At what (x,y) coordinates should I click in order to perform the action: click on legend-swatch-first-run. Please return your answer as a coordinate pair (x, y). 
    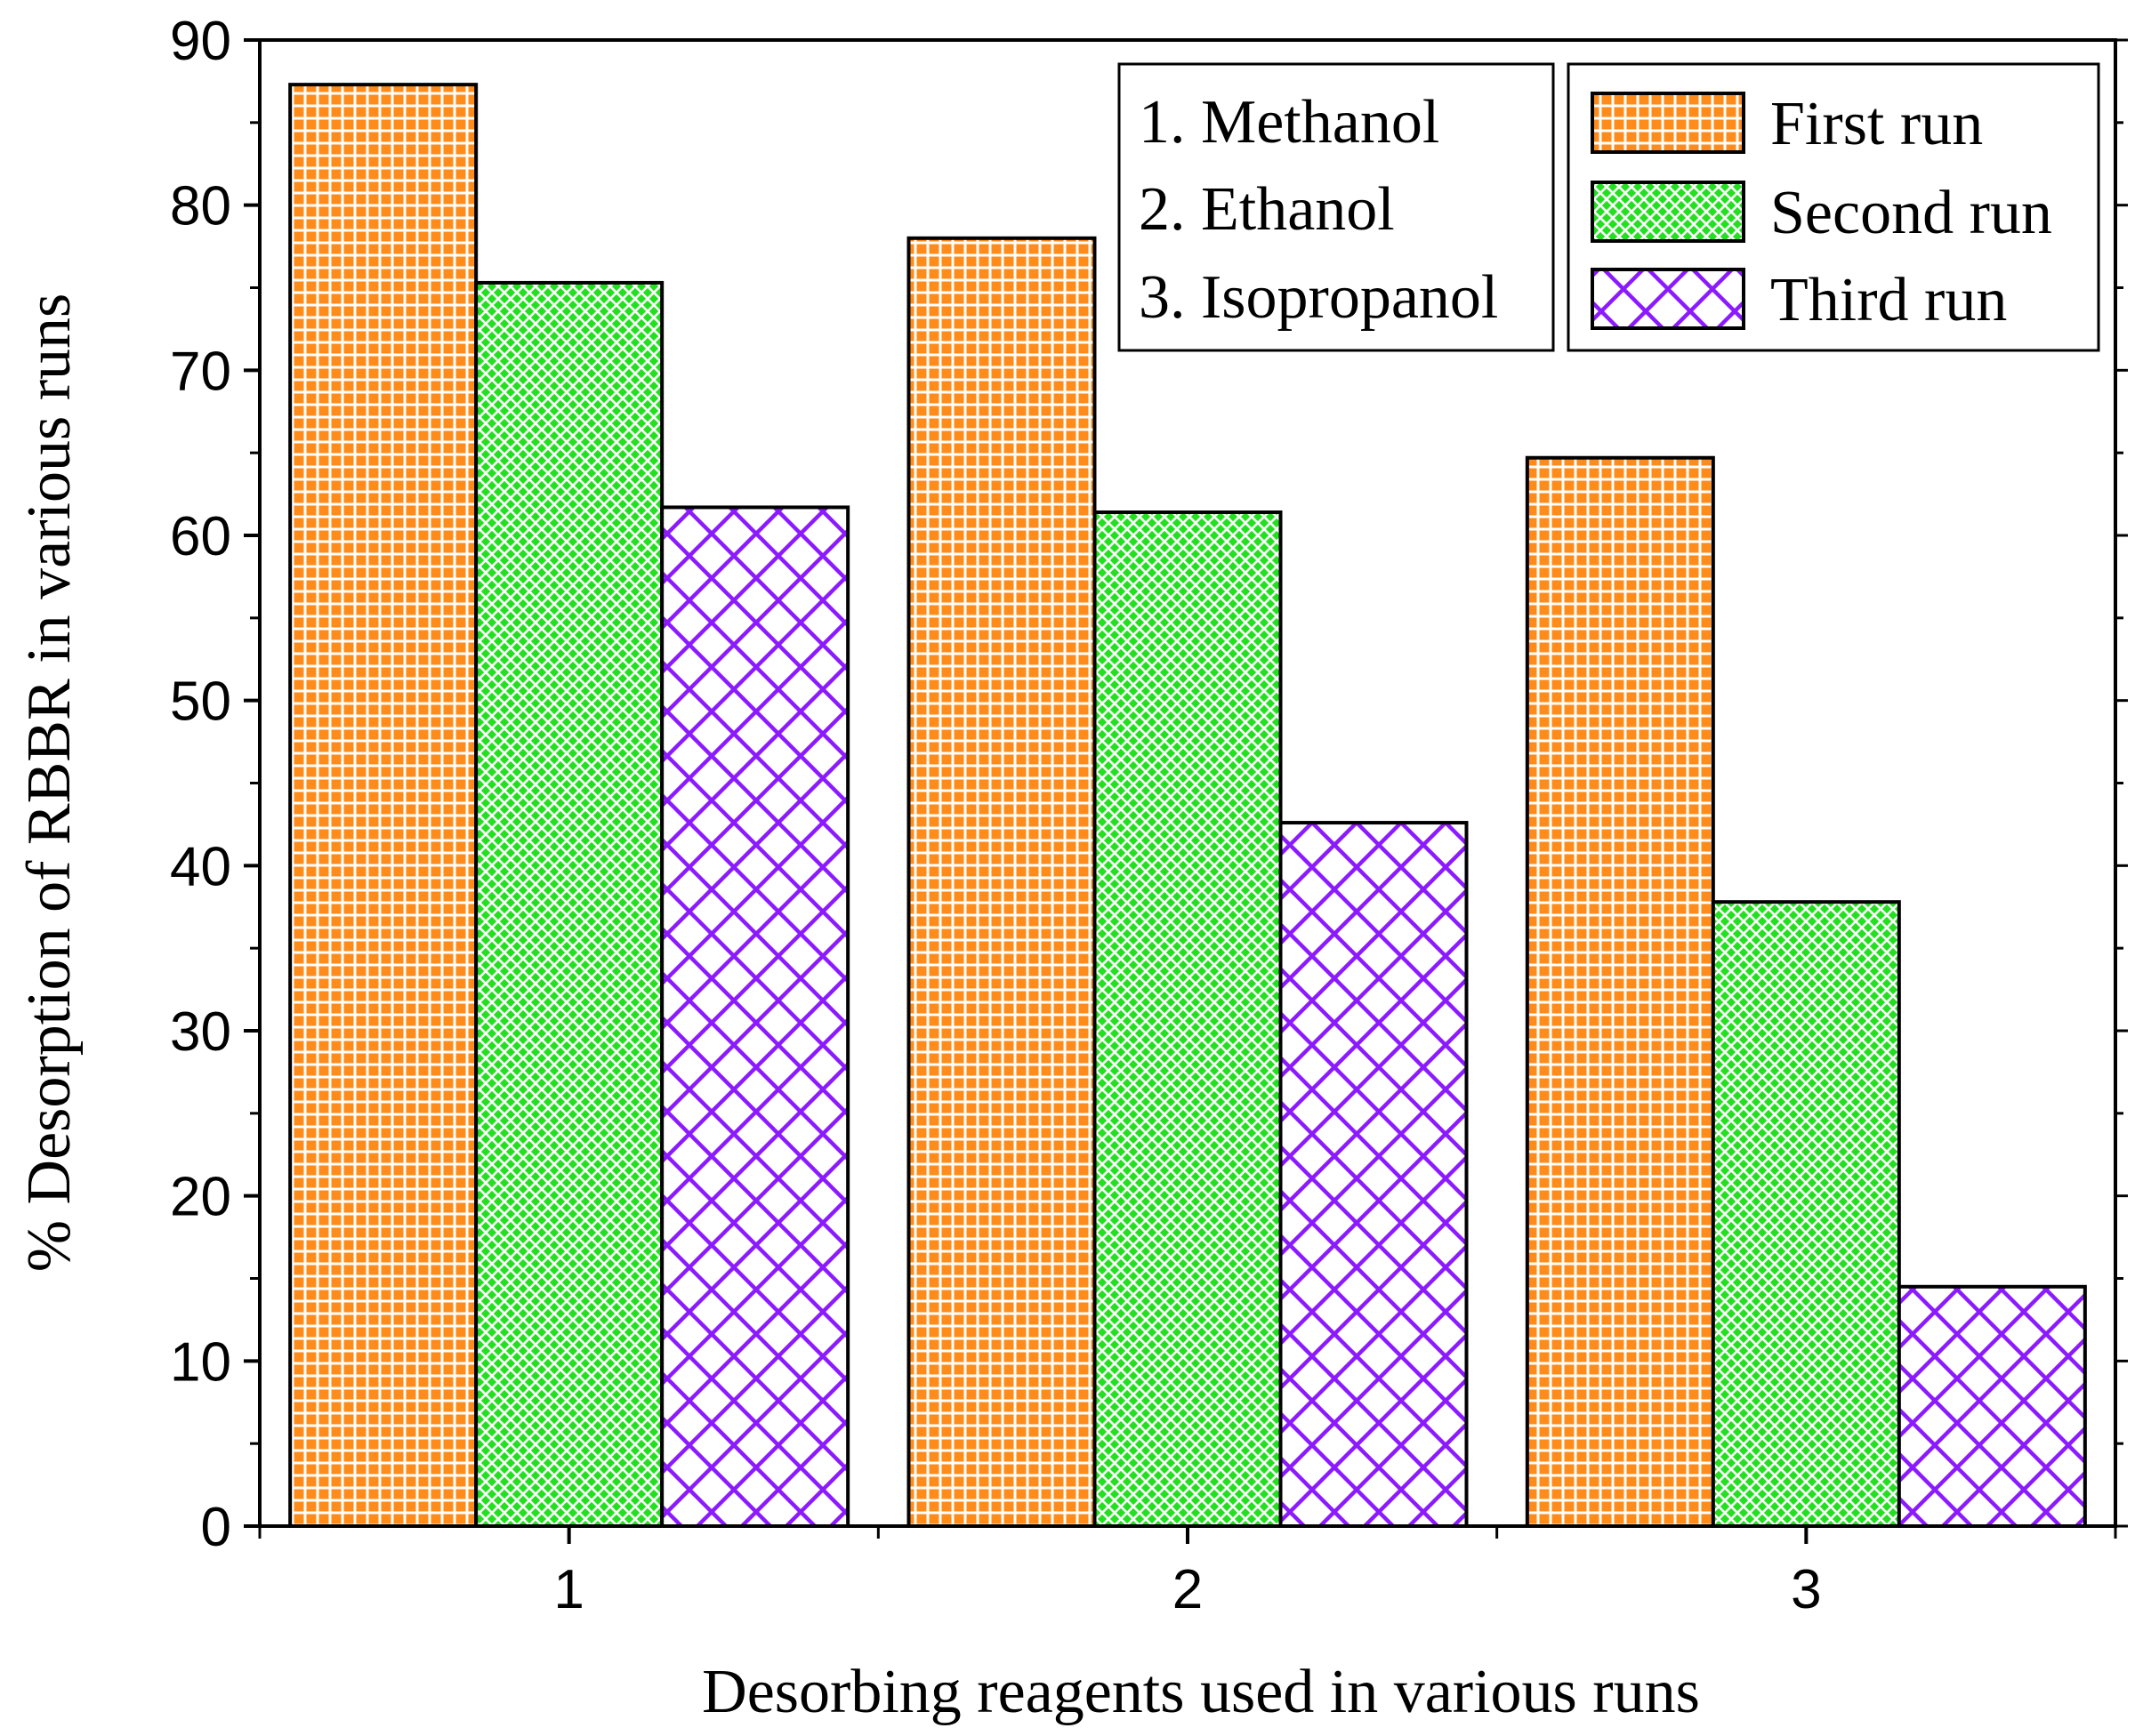
    Looking at the image, I should click on (1668, 123).